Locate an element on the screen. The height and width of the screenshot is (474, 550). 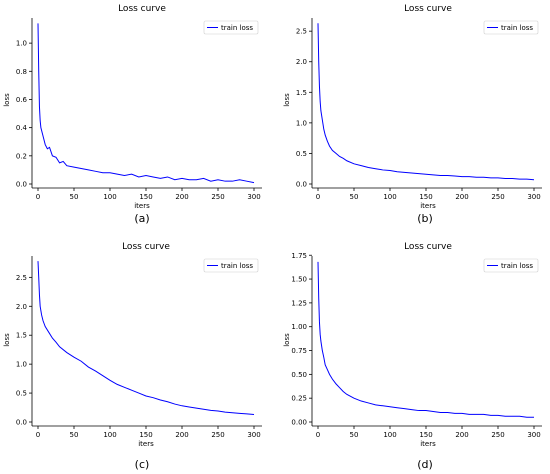
x-tick-label-b: 200 is located at coordinates (461, 197).